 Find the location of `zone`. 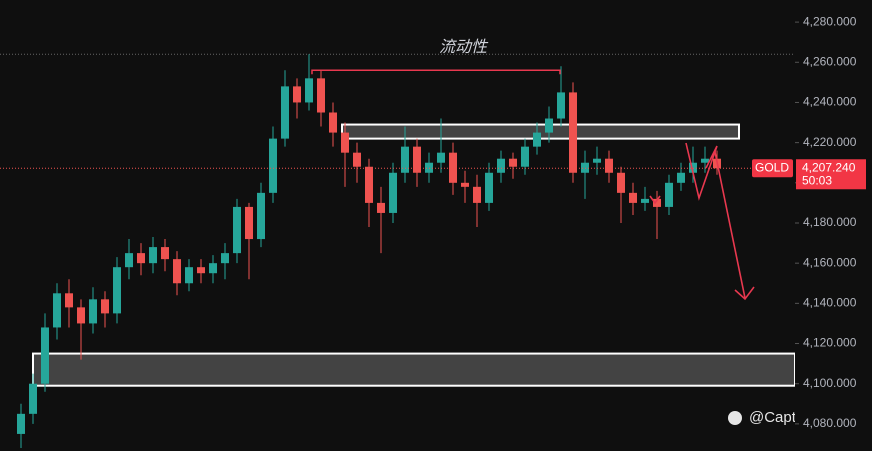

zone is located at coordinates (414, 369).